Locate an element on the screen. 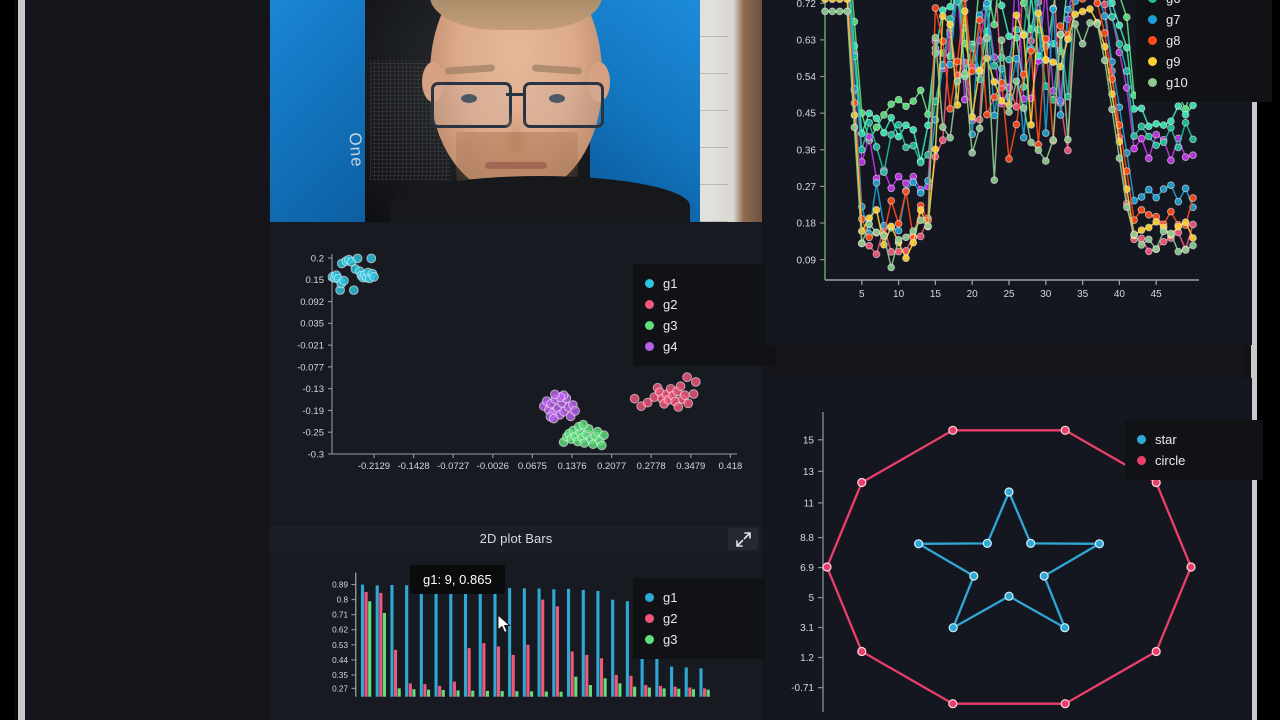  legend-item: g3 is located at coordinates (703, 639).